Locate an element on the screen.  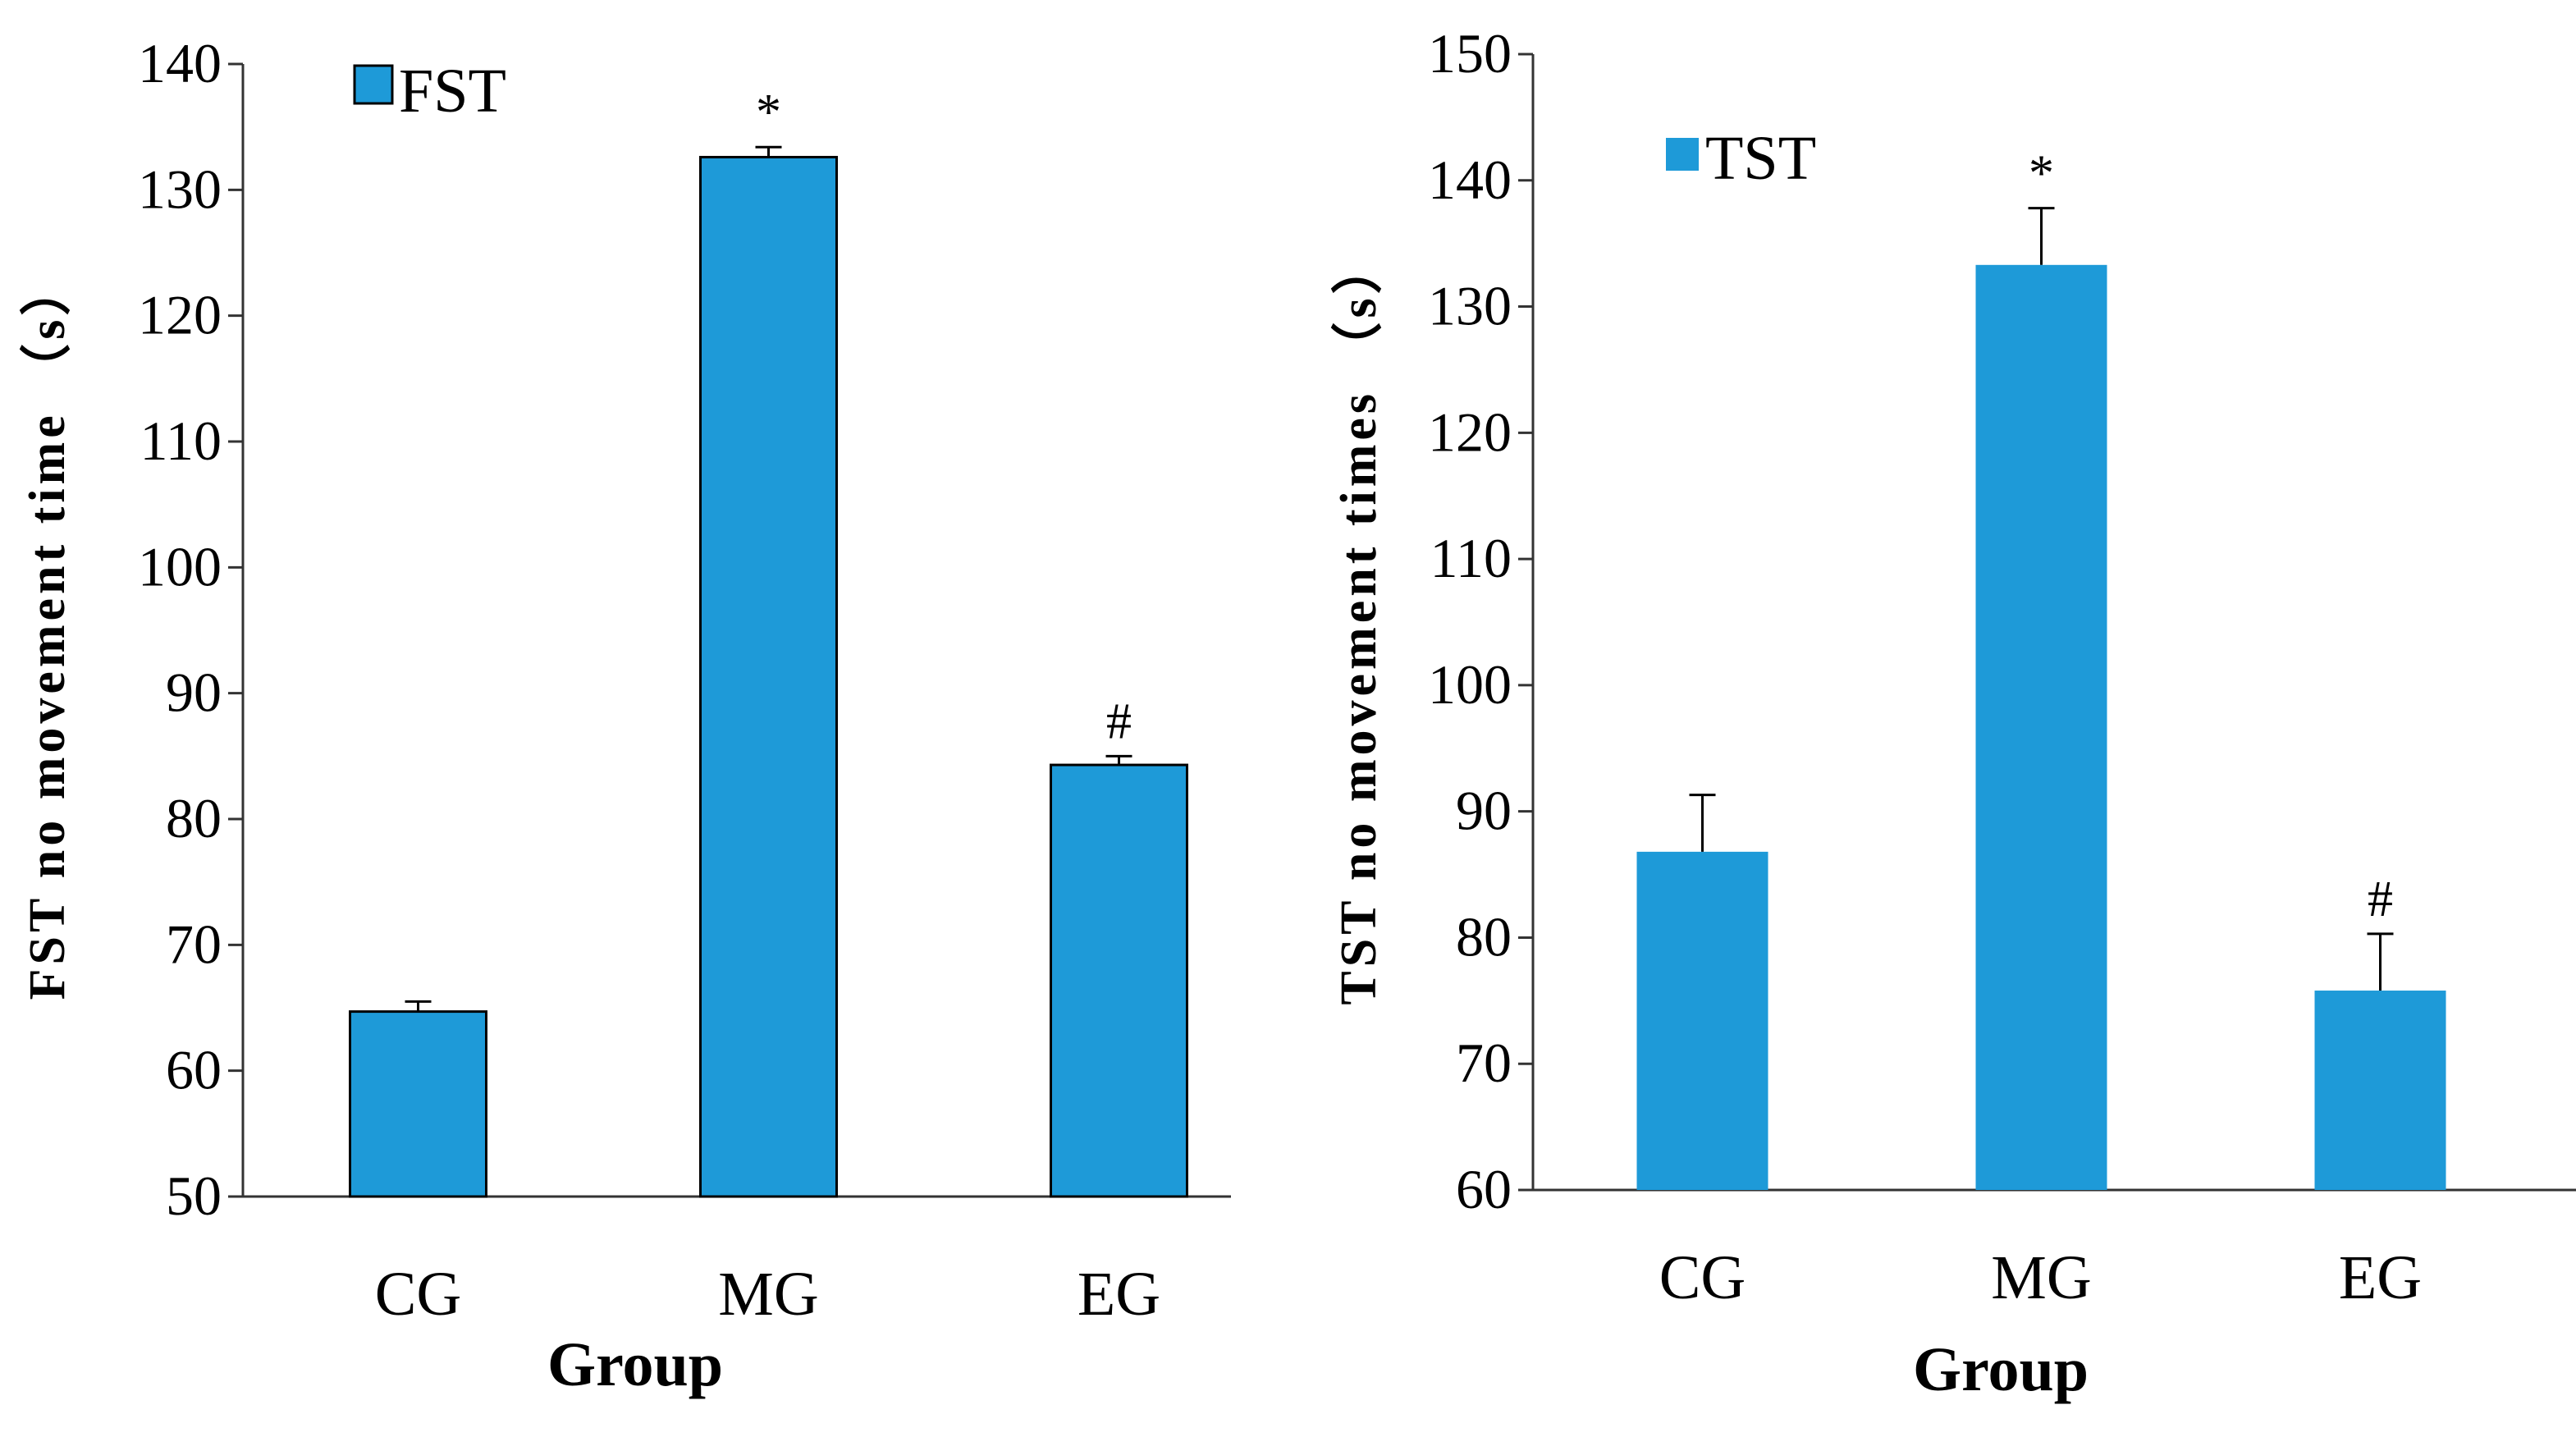
tst-bar-eg is located at coordinates (2380, 1090).